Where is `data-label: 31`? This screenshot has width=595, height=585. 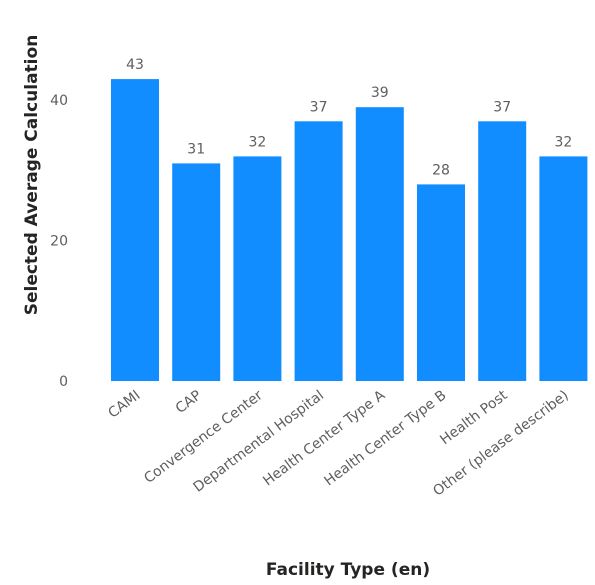 data-label: 31 is located at coordinates (196, 149).